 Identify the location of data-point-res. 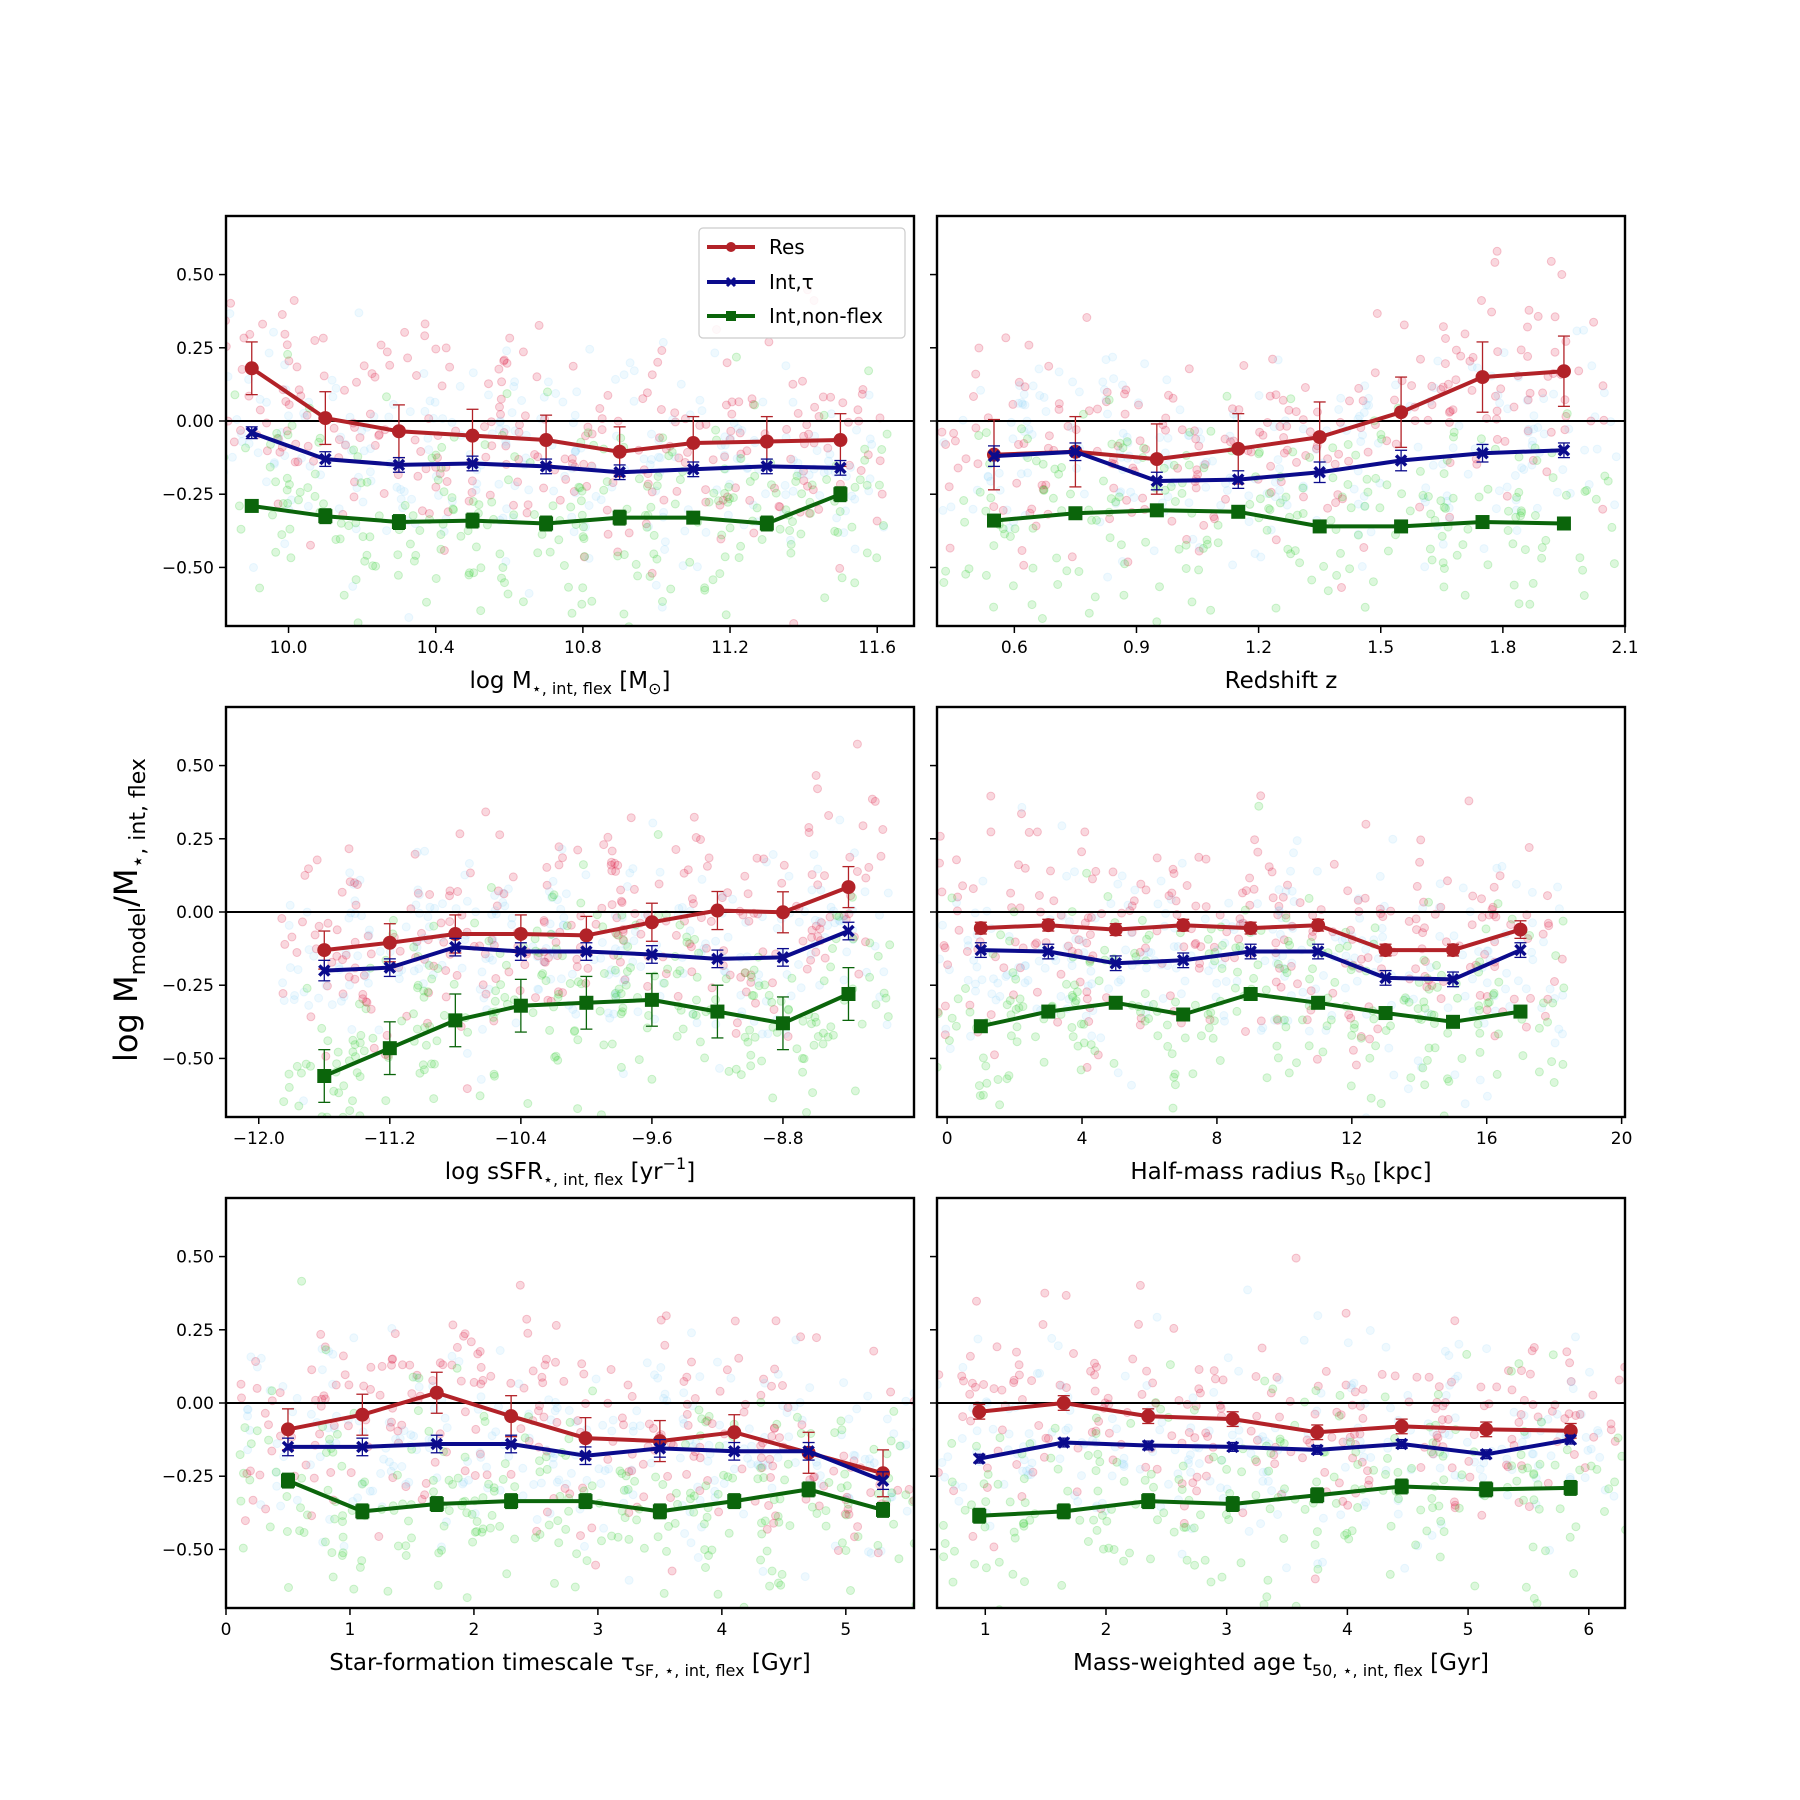
(840, 440).